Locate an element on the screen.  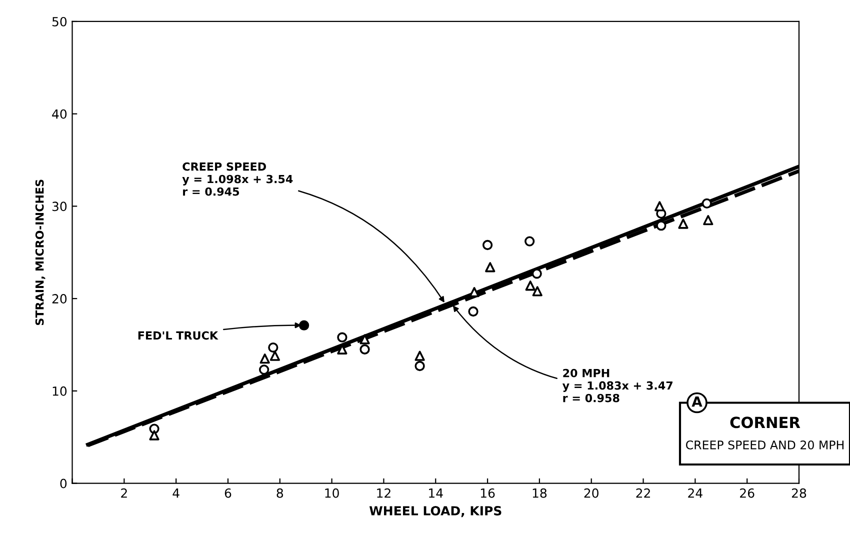
y-tick-label: 0 is located at coordinates (63, 483).